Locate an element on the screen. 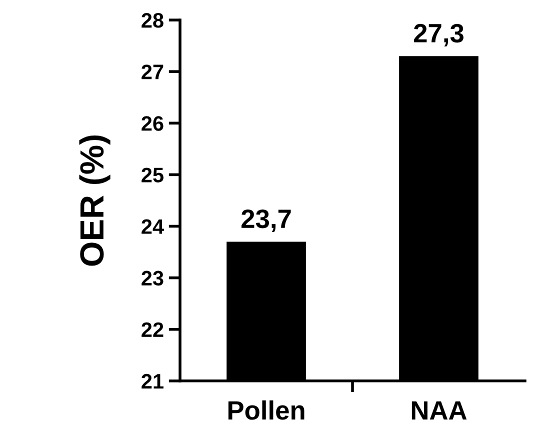  x-tick-label: NAA is located at coordinates (439, 410).